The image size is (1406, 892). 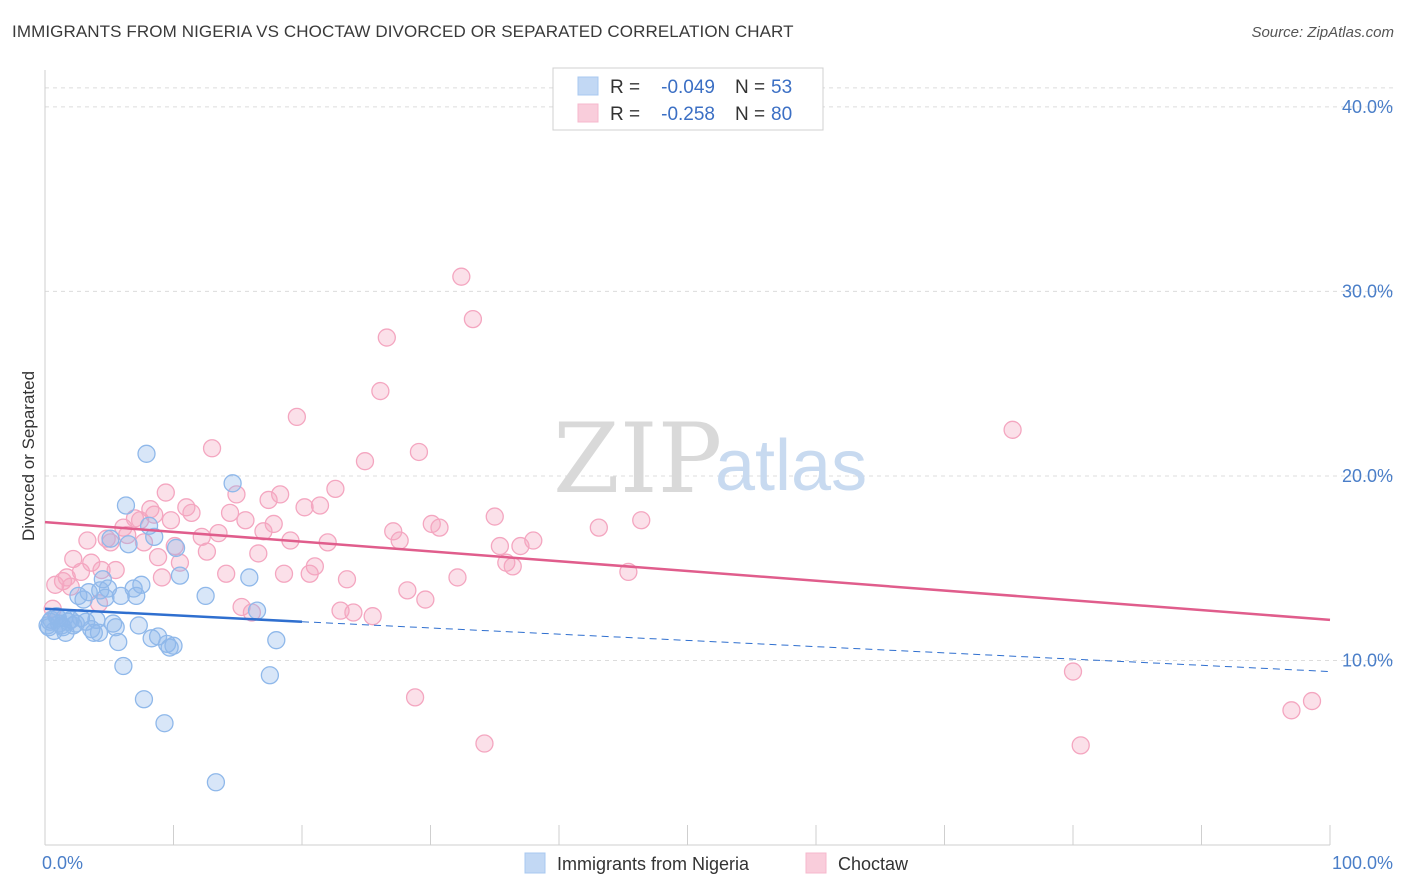 I want to click on bottom-legend-label-choctaw: Choctaw, so click(x=873, y=864).